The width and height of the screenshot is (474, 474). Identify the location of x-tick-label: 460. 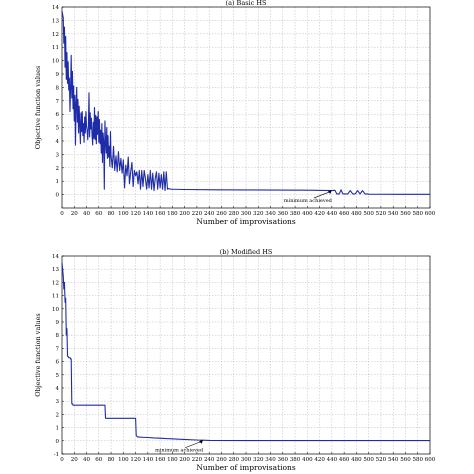
(344, 460).